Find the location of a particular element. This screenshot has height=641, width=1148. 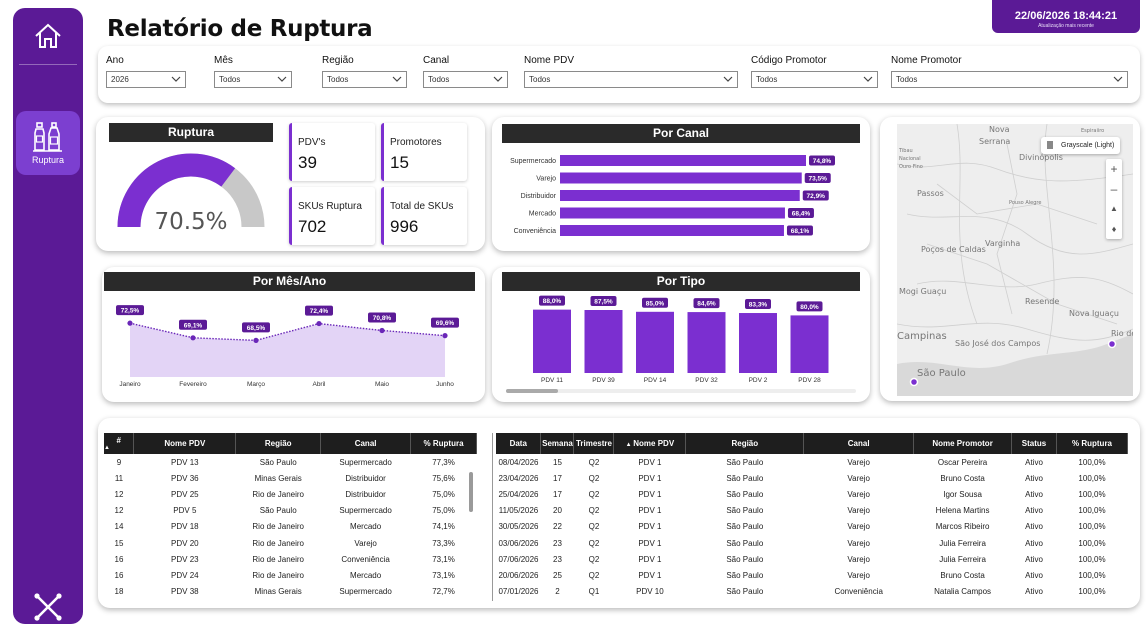

ranking-table-row: 16 PDV 23 Rio de Janeiro Conveniência 73,1% is located at coordinates (290, 559).